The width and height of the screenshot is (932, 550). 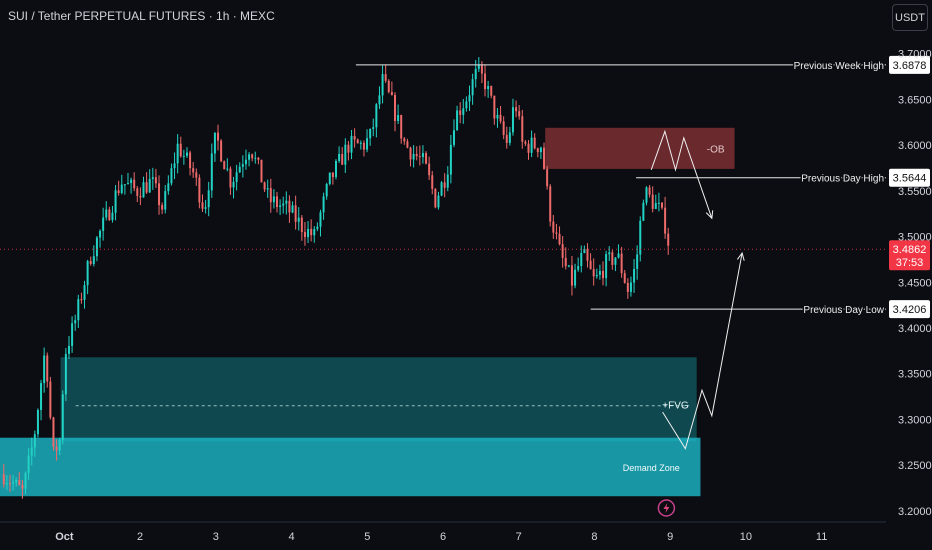 What do you see at coordinates (783, 177) in the screenshot?
I see `level-previous-day-high: Previous Day High 3.5644` at bounding box center [783, 177].